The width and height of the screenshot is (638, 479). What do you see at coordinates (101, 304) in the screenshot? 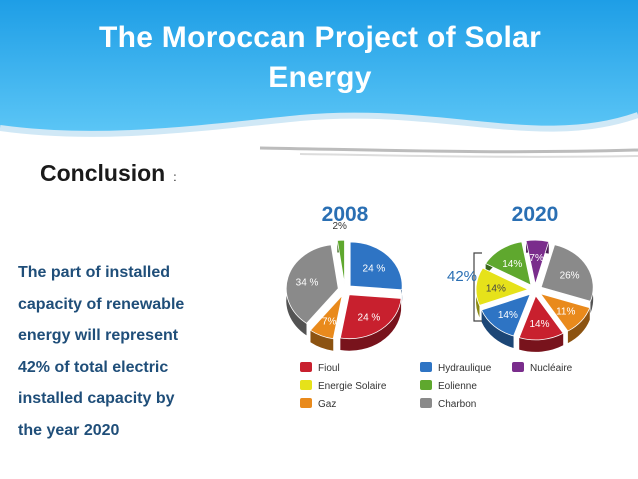
I see `text-line: capacity of renewable` at bounding box center [101, 304].